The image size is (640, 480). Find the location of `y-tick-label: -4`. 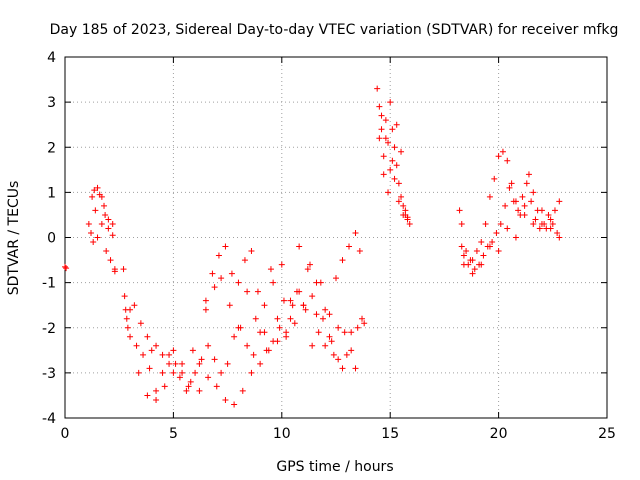

y-tick-label: -4 is located at coordinates (49, 419).